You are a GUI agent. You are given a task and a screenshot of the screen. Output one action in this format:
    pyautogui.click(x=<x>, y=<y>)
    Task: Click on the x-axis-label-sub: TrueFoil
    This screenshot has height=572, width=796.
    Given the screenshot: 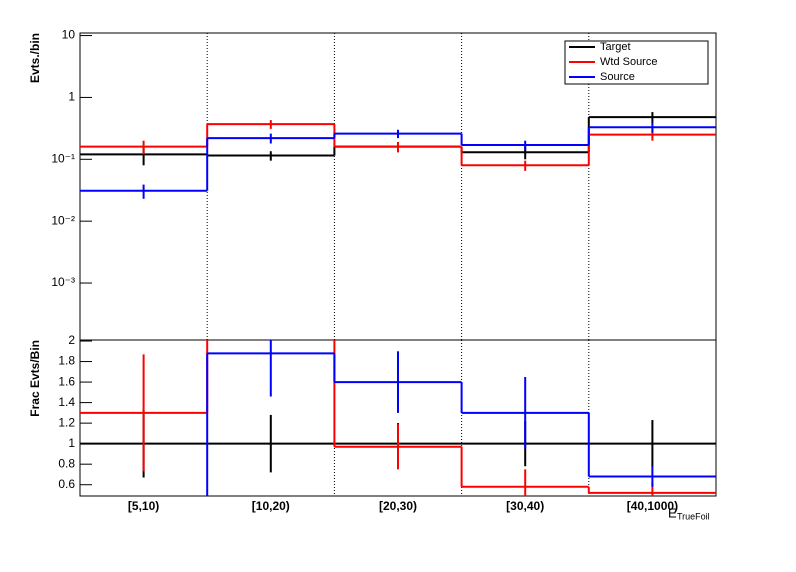 What is the action you would take?
    pyautogui.click(x=693, y=516)
    